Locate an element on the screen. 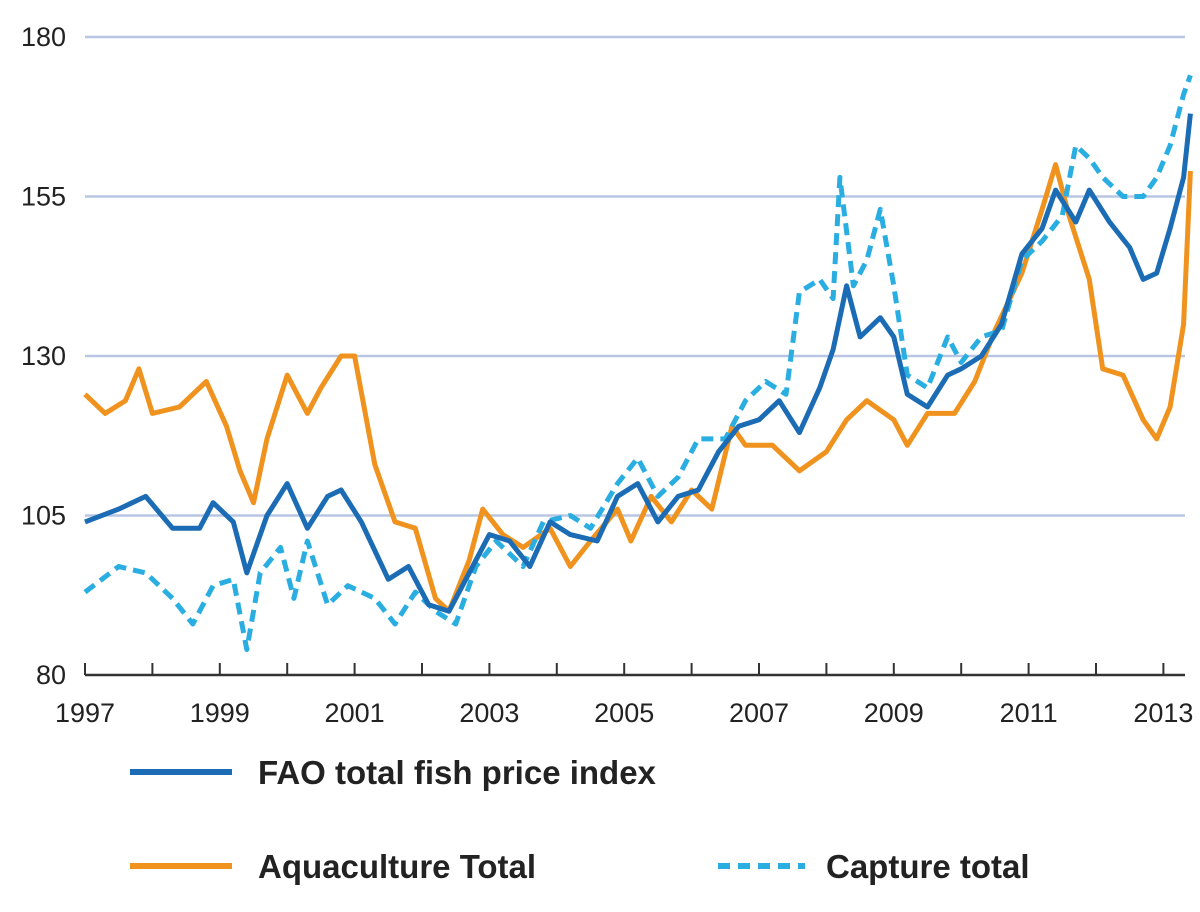 The height and width of the screenshot is (912, 1200). y-tick-label: 180 is located at coordinates (43, 37).